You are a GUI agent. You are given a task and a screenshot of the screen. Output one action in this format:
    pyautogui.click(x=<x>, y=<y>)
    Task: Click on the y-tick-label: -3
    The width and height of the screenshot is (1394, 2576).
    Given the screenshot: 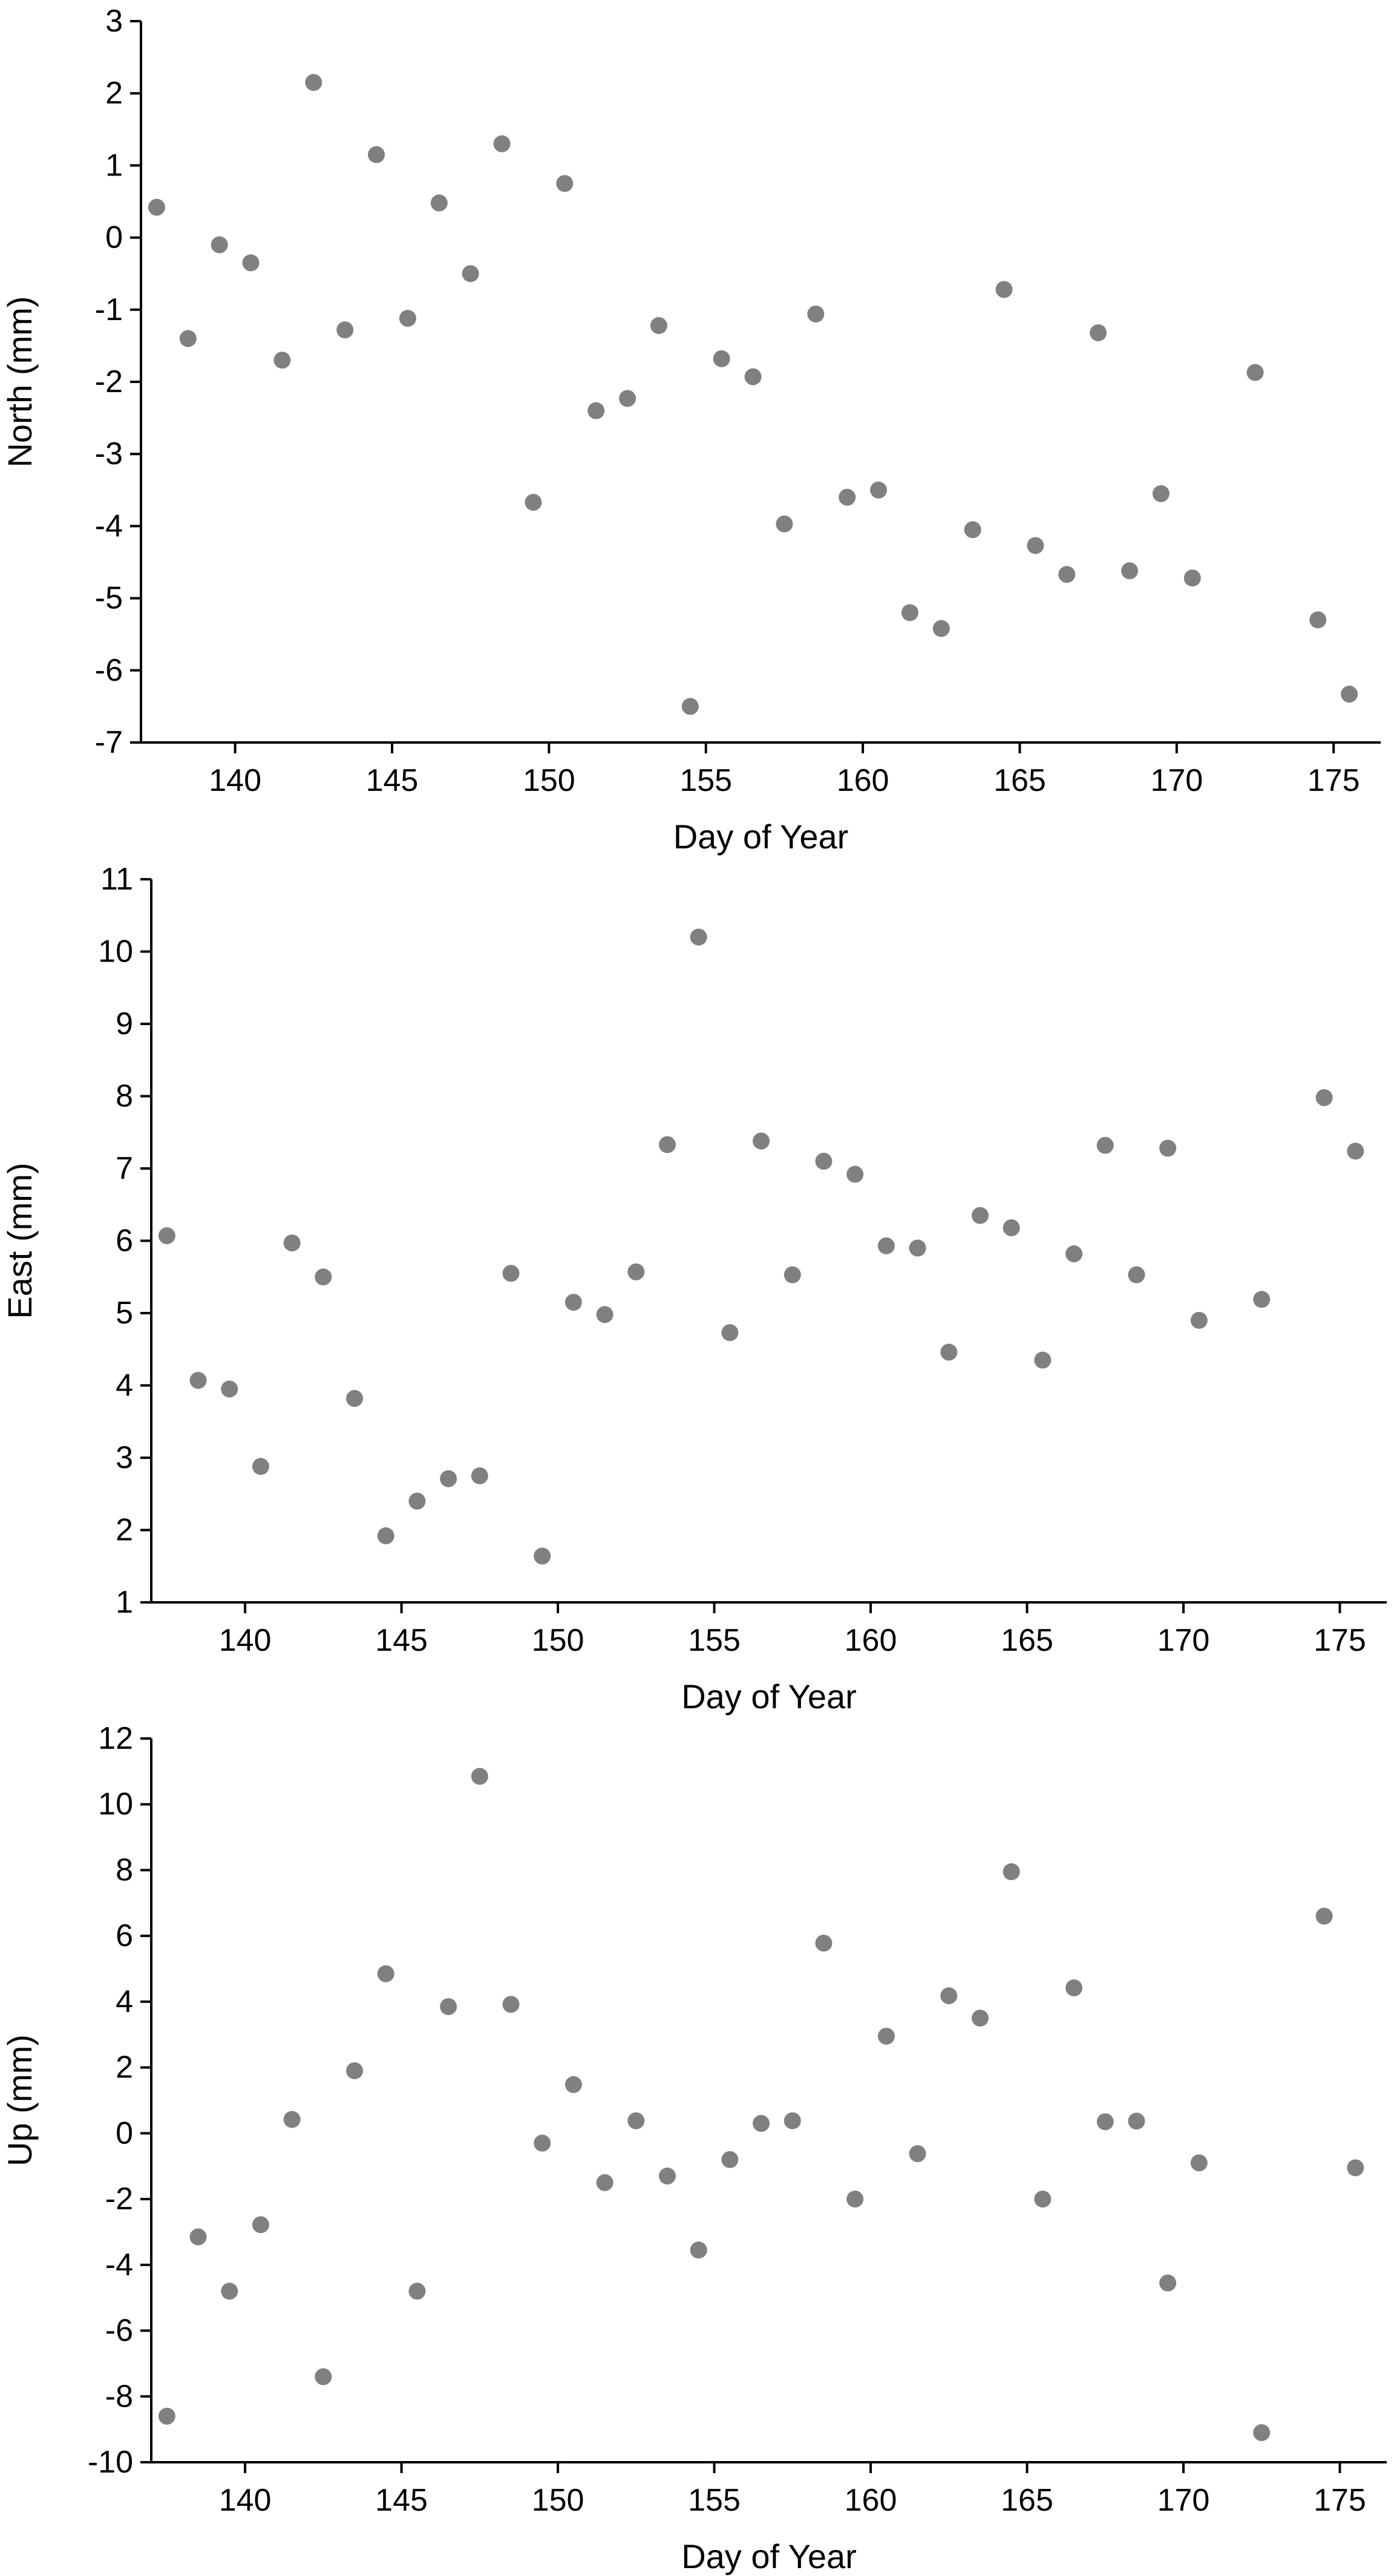 What is the action you would take?
    pyautogui.click(x=109, y=453)
    